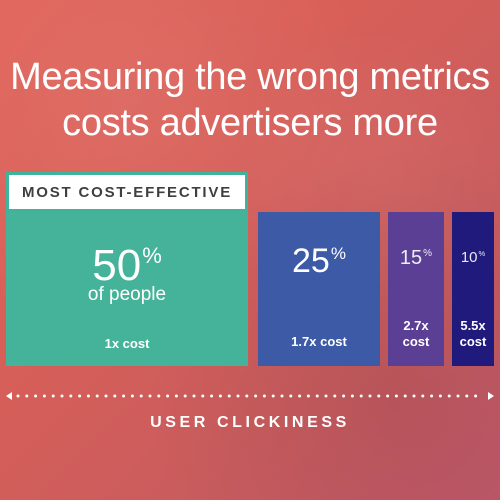 The image size is (500, 500). What do you see at coordinates (127, 343) in the screenshot?
I see `bar-cost-label: 1x cost` at bounding box center [127, 343].